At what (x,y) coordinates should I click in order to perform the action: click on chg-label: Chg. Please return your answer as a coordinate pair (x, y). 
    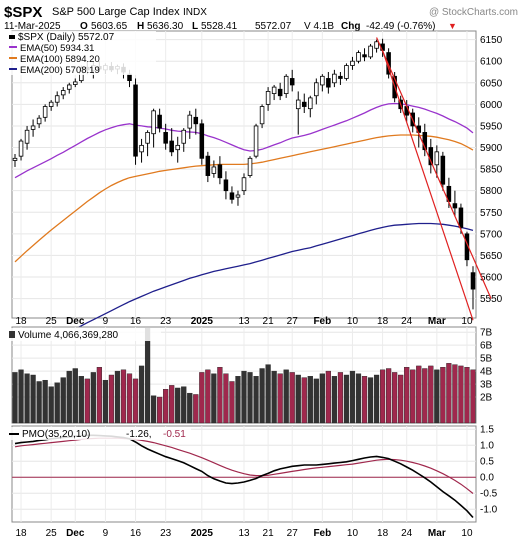
    Looking at the image, I should click on (350, 26).